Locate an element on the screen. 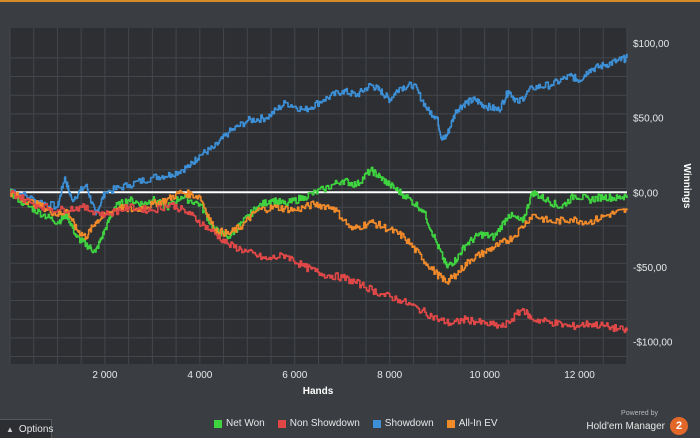  x-tick-label: 6 000 is located at coordinates (294, 375).